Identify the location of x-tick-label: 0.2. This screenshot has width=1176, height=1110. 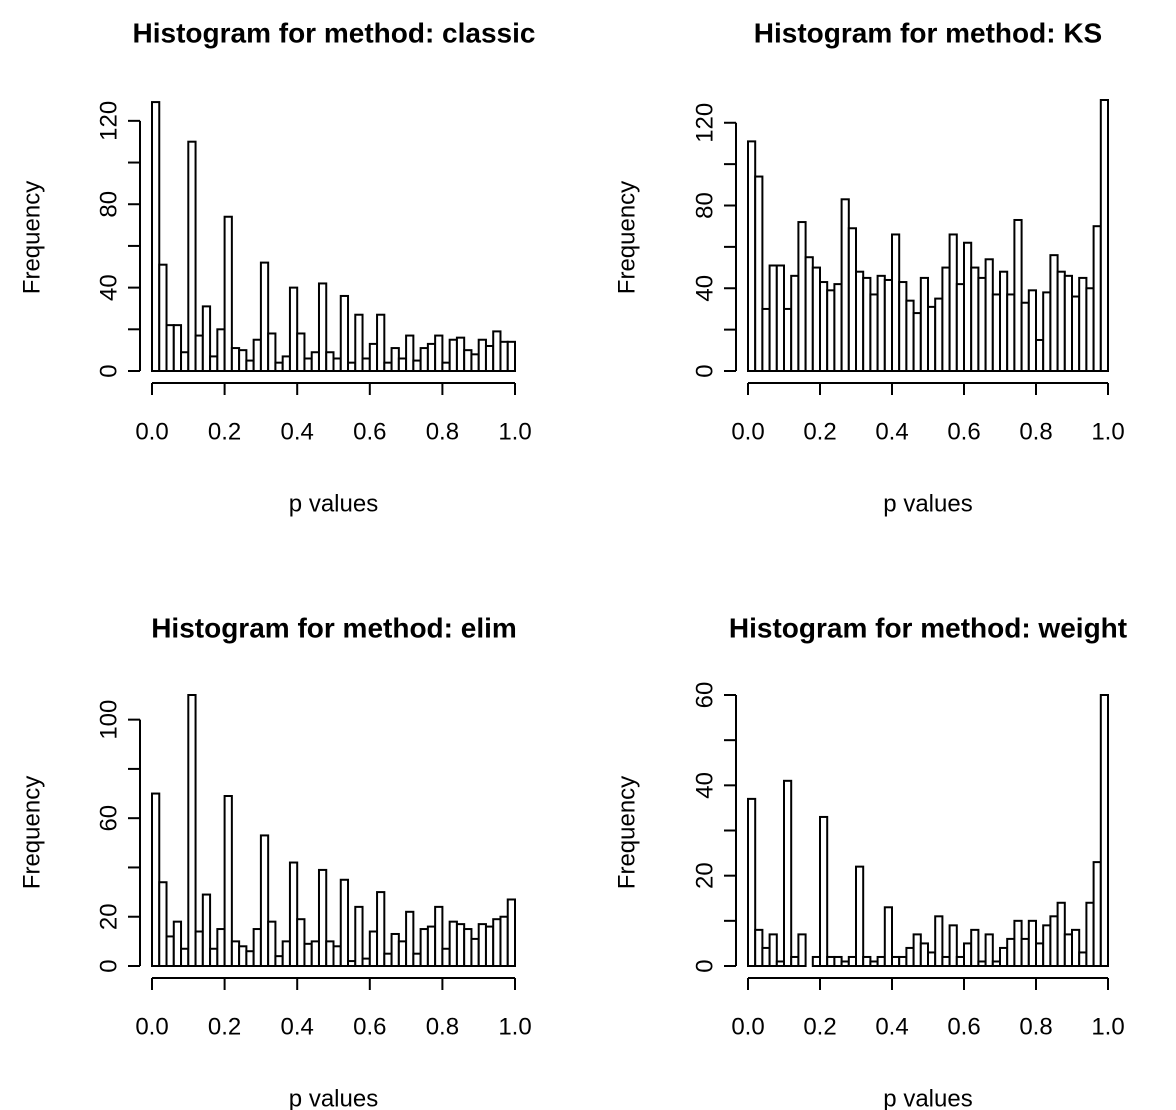
(224, 431).